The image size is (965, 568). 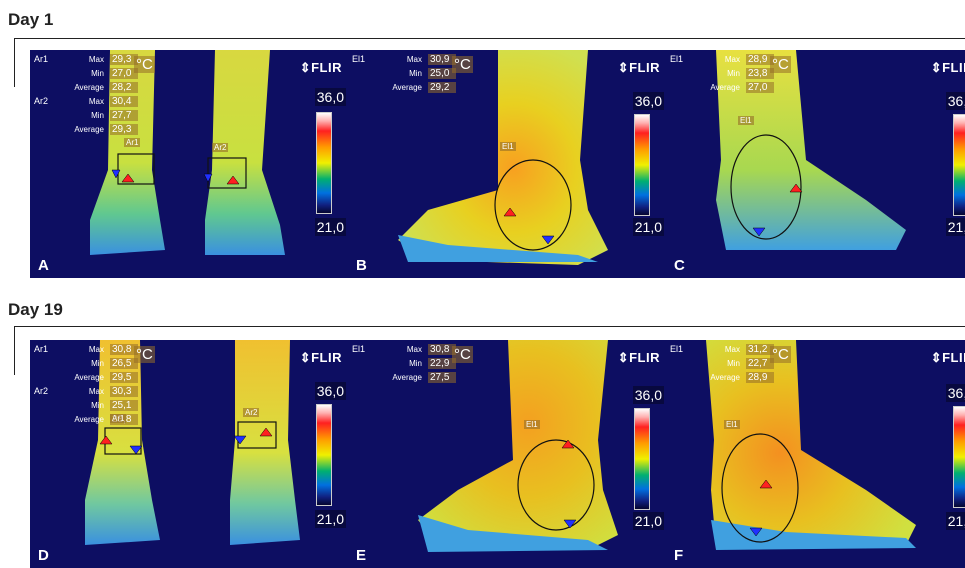 I want to click on stats-block: El1 Max 28,9 Min 23,8 Average 27,0, so click(x=722, y=73).